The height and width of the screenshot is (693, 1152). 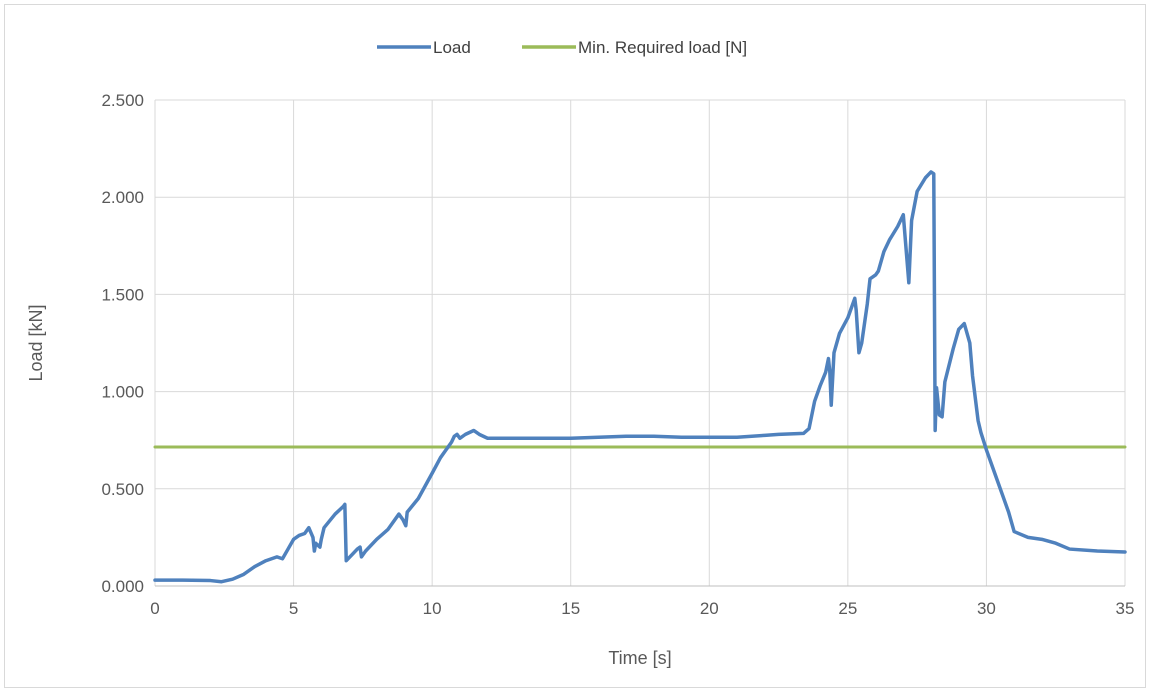 What do you see at coordinates (847, 608) in the screenshot?
I see `x-tick-label: 25` at bounding box center [847, 608].